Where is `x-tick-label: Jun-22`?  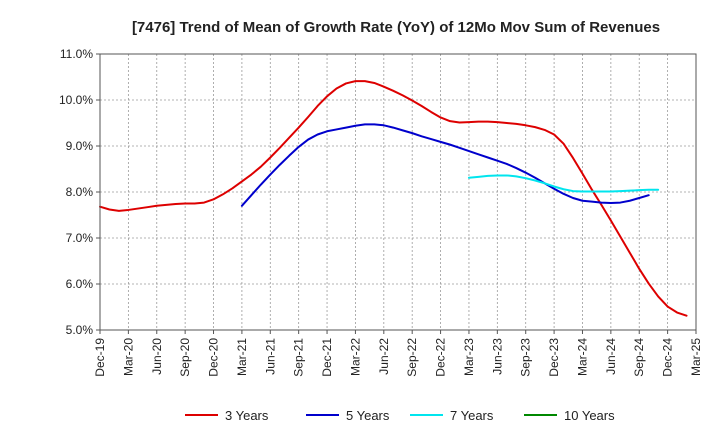
x-tick-label: Jun-22 is located at coordinates (384, 356).